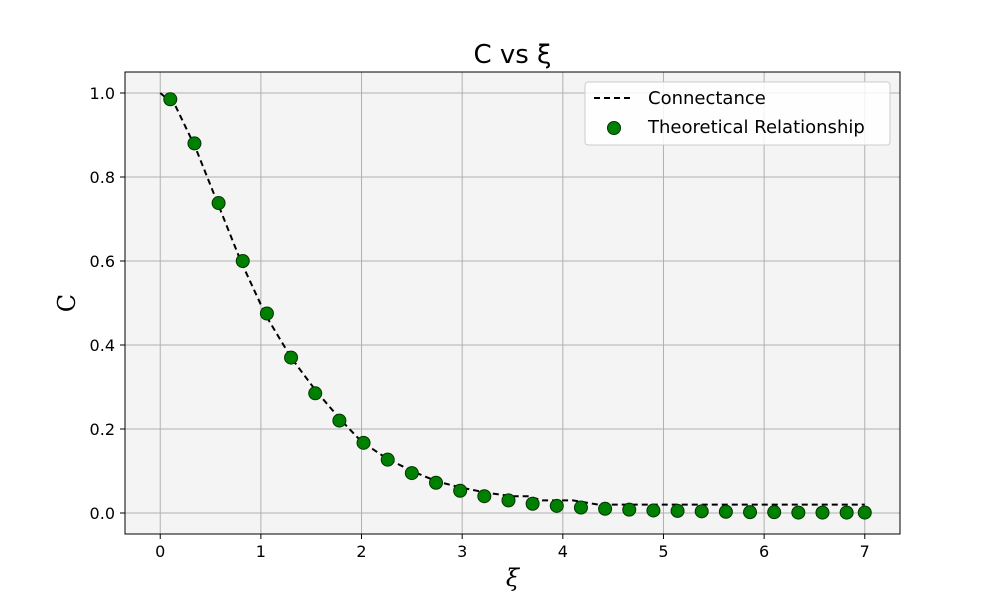 The width and height of the screenshot is (1000, 600). What do you see at coordinates (361, 551) in the screenshot?
I see `x-tick-label: 2` at bounding box center [361, 551].